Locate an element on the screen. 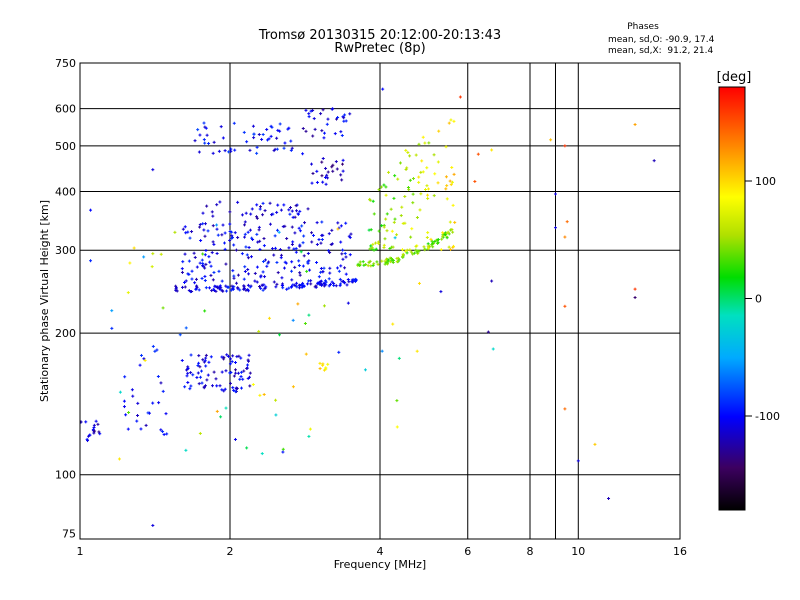 Image resolution: width=800 pixels, height=600 pixels. colorbar-label: [deg] is located at coordinates (734, 77).